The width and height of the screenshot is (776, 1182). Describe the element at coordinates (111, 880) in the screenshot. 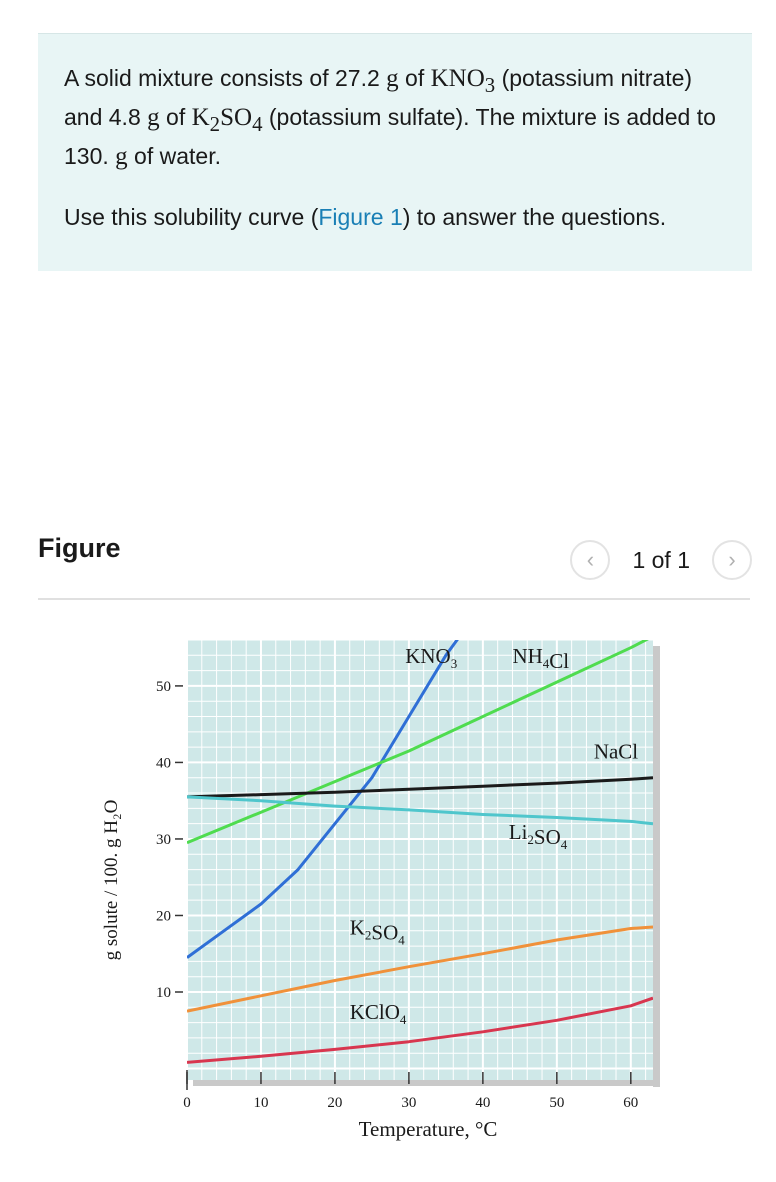

I see `y-axis-title: g solute / 100. g H₂O` at that location.